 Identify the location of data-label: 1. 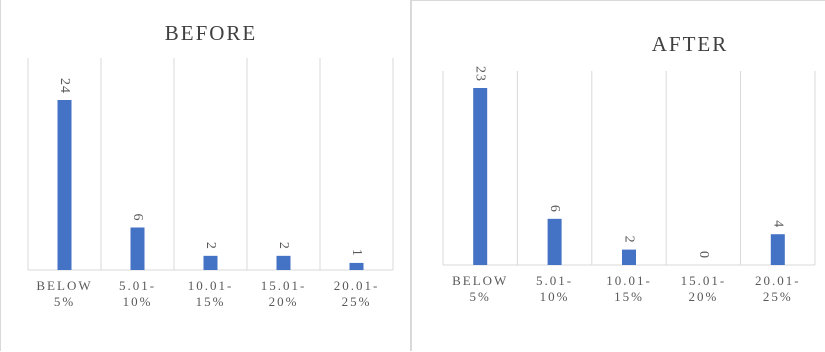
(356, 253).